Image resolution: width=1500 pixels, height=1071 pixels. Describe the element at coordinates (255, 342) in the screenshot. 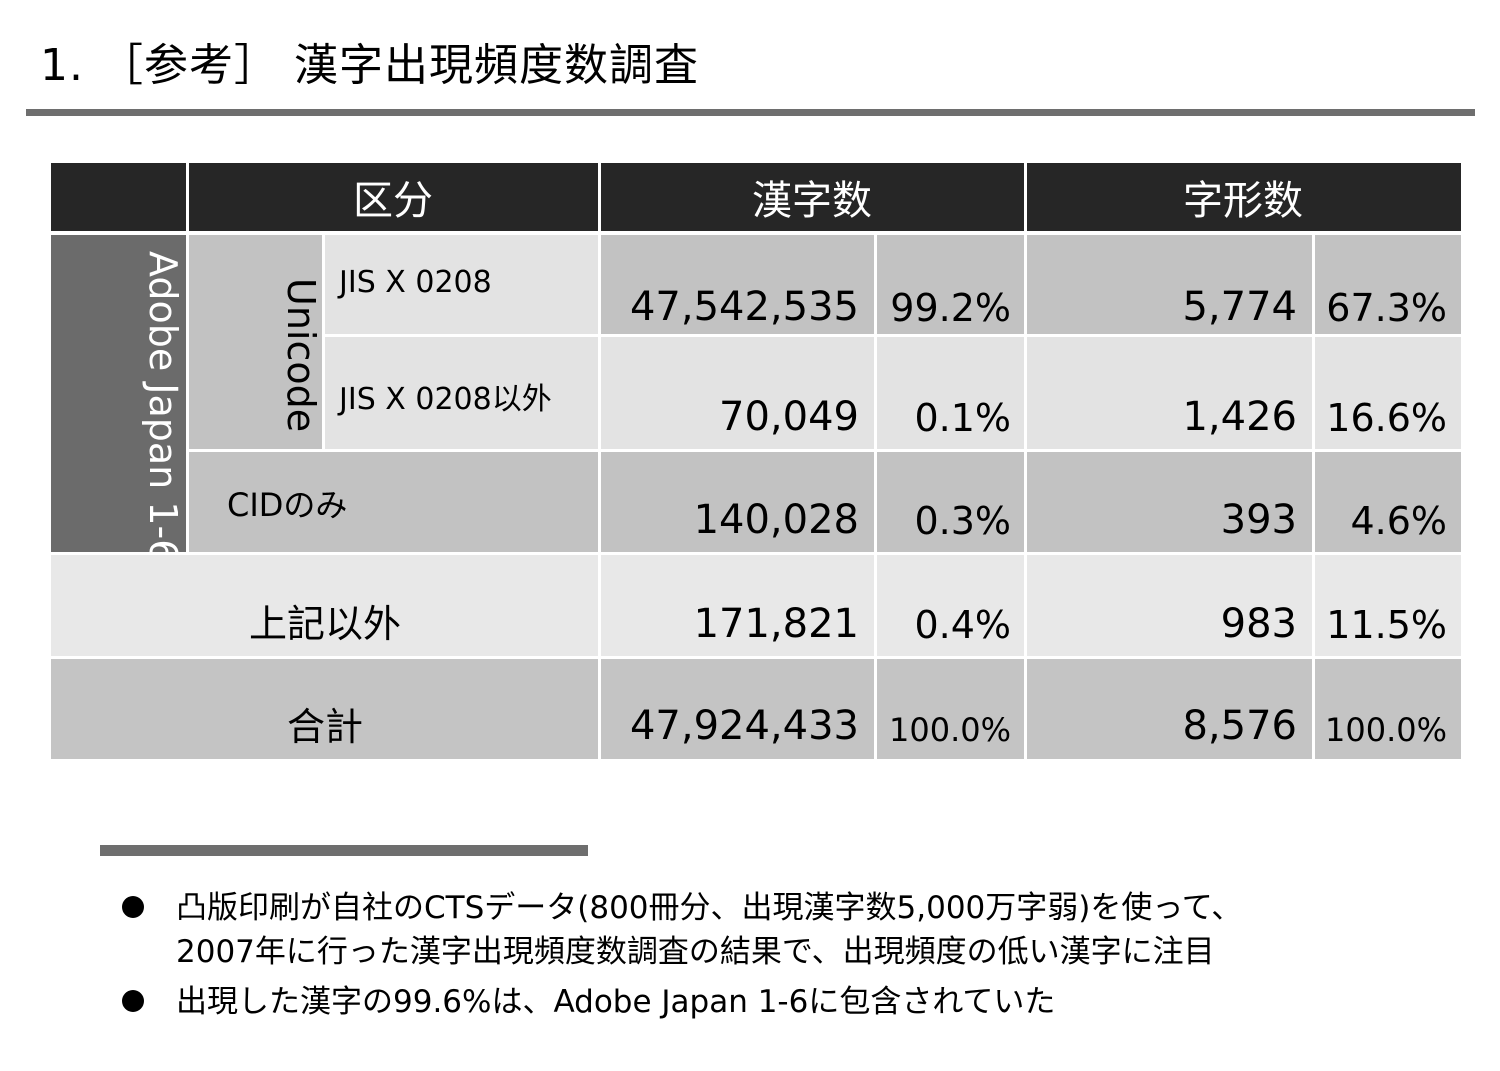

I see `unicode-label: Unicode` at that location.